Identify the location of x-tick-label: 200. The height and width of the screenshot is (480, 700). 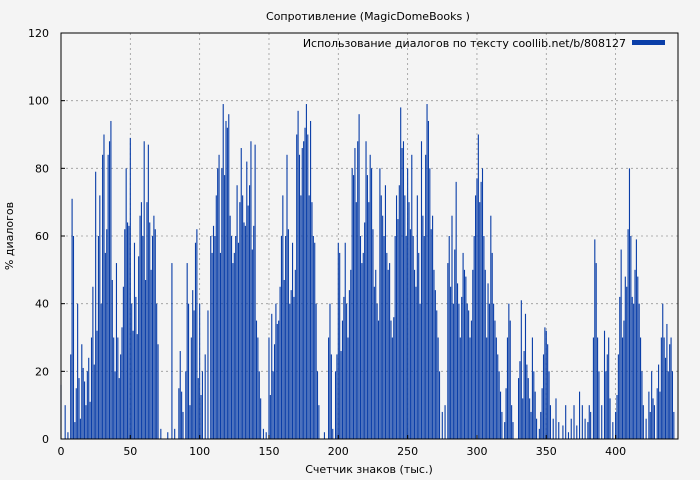
(338, 451).